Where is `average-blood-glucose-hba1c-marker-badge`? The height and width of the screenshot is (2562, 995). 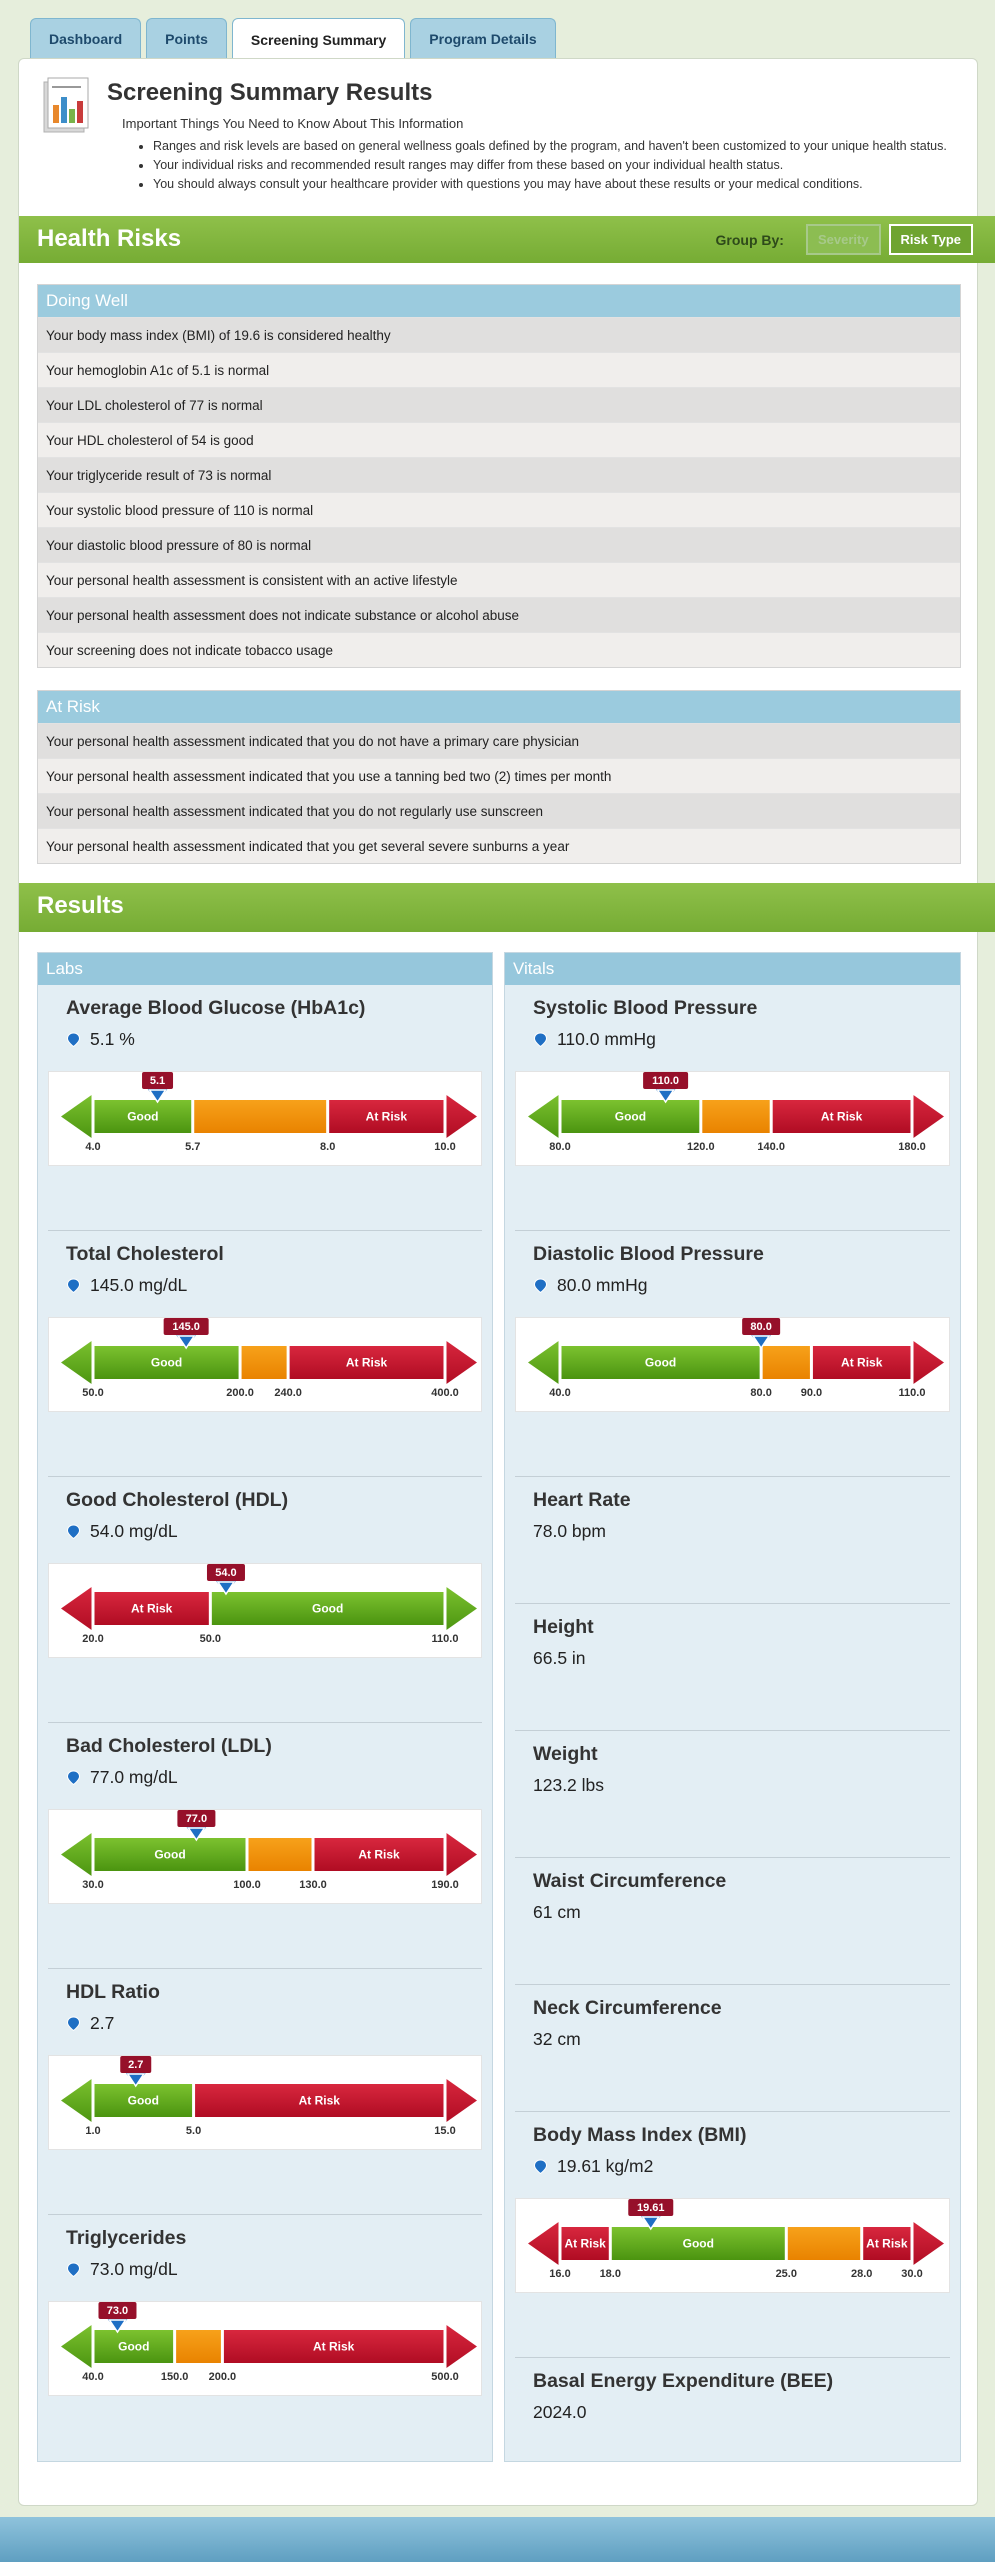
average-blood-glucose-hba1c-marker-badge is located at coordinates (158, 1080).